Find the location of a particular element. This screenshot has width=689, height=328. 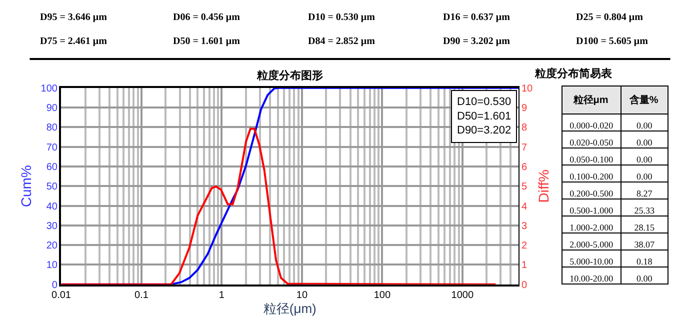

text: D90 = 3.202 μm is located at coordinates (477, 41).